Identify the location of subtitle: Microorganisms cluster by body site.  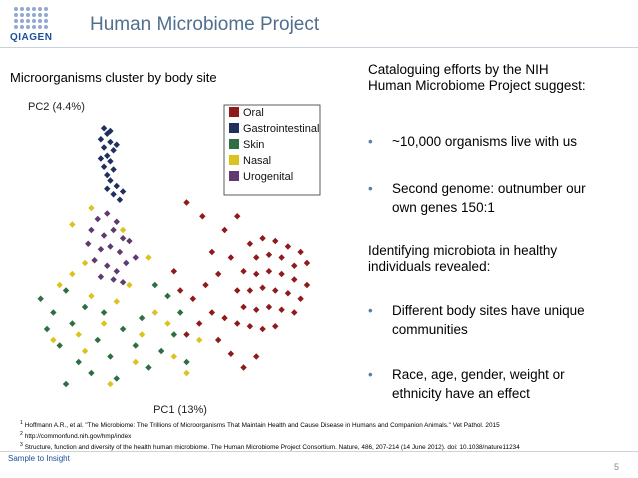
(113, 77).